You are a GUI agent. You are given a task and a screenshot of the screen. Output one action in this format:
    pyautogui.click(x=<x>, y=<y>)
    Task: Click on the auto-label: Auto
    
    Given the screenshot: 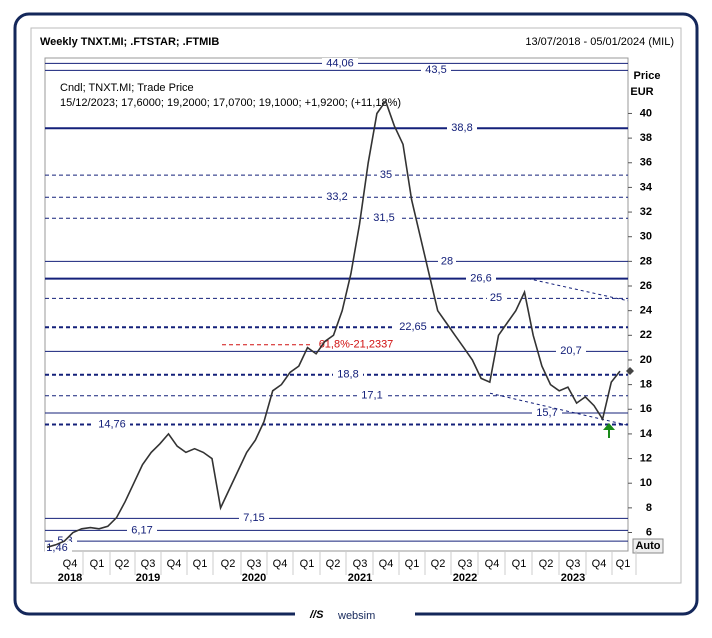 What is the action you would take?
    pyautogui.click(x=647, y=546)
    